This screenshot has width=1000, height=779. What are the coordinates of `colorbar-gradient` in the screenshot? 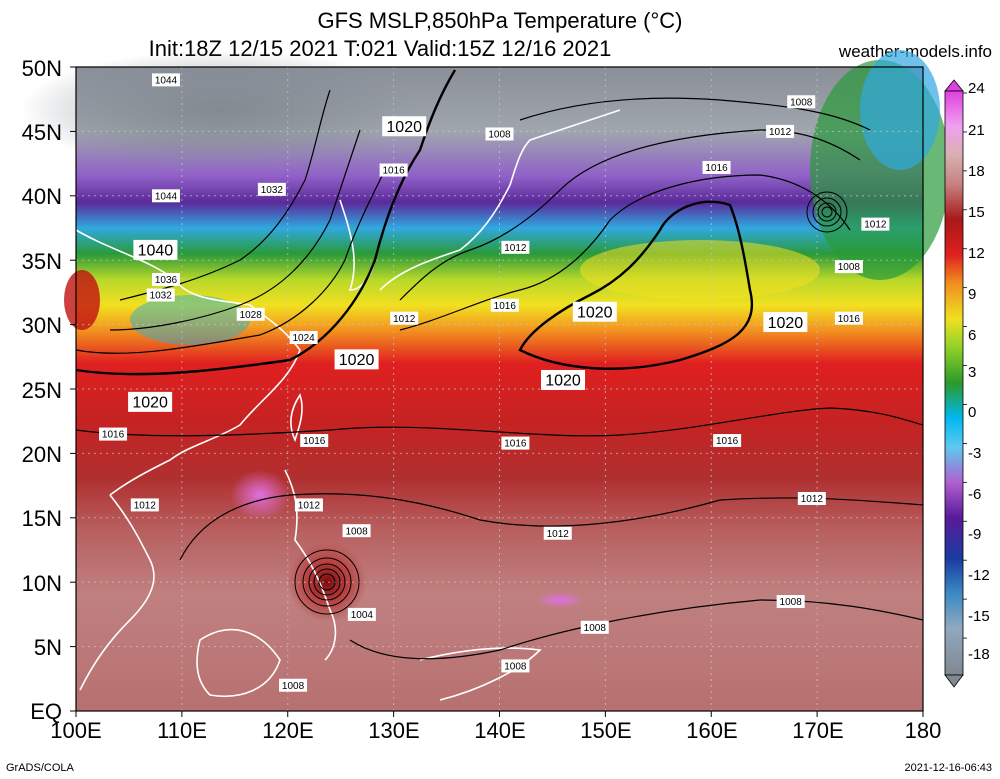 It's located at (954, 383).